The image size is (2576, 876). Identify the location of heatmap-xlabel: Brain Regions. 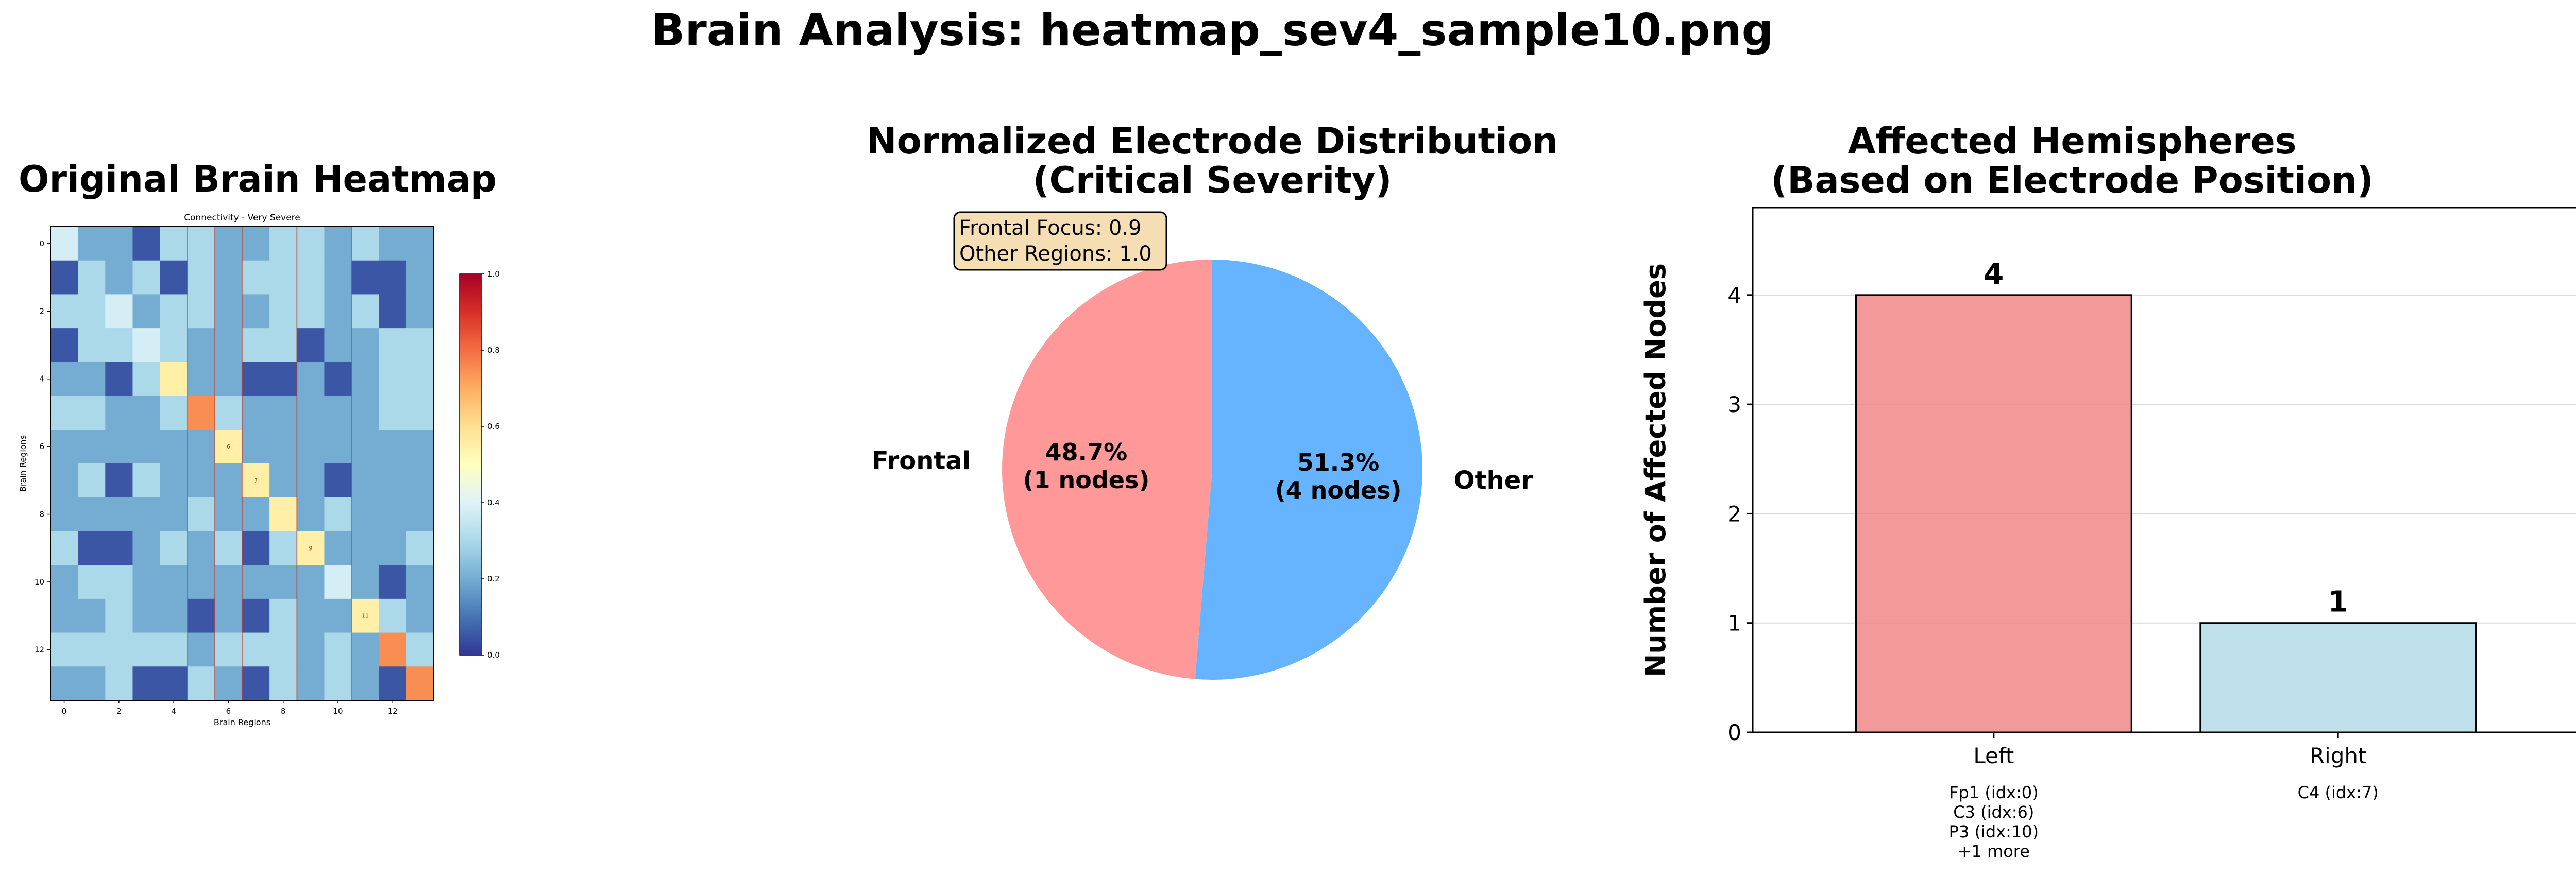
(242, 722).